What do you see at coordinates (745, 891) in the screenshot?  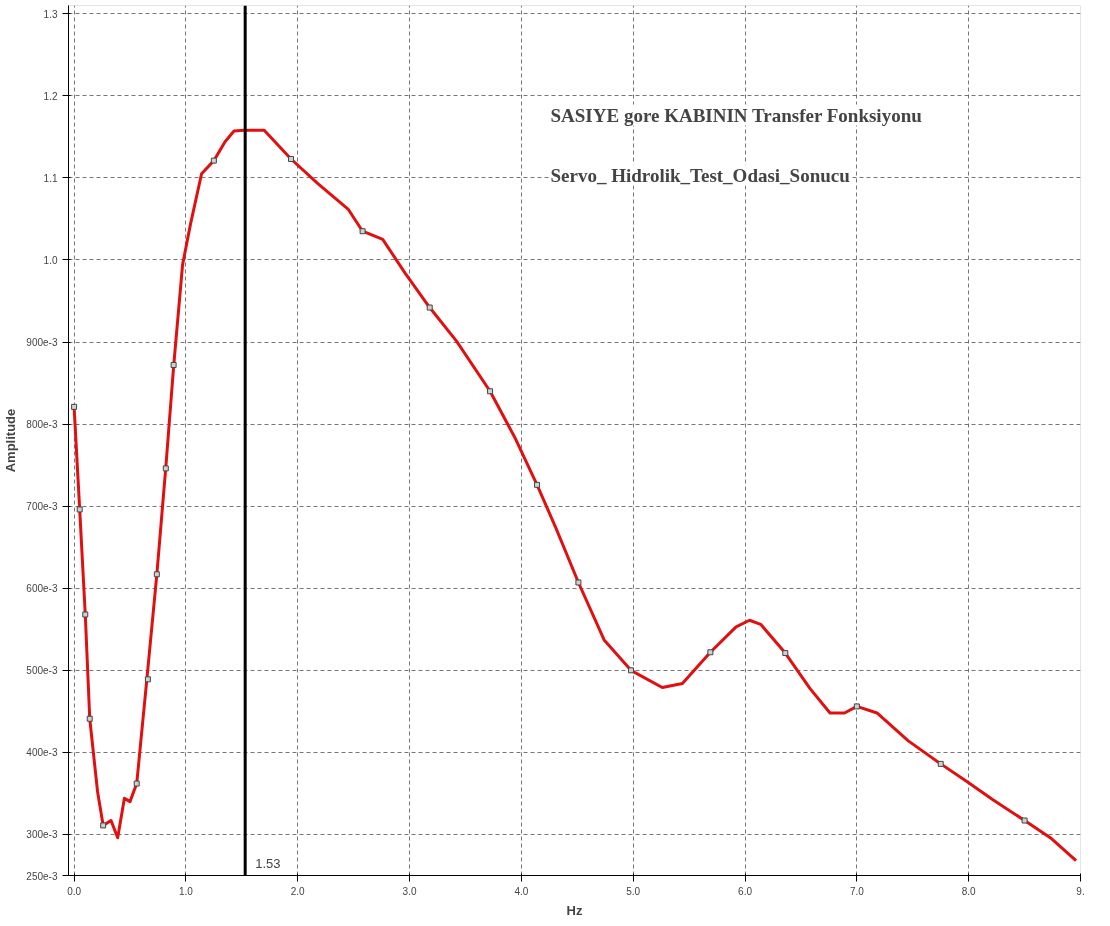 I see `x-tick-label: 6.0` at bounding box center [745, 891].